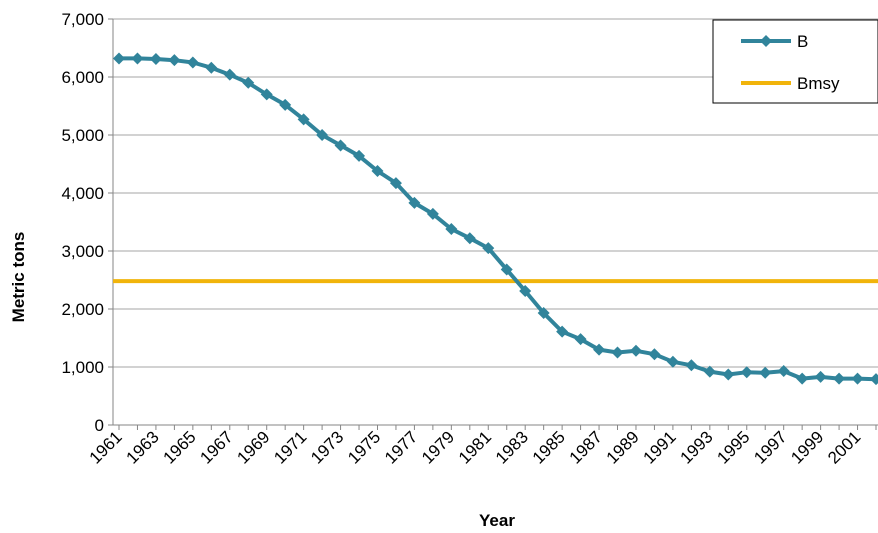 The image size is (878, 533). I want to click on legend-box, so click(795, 61).